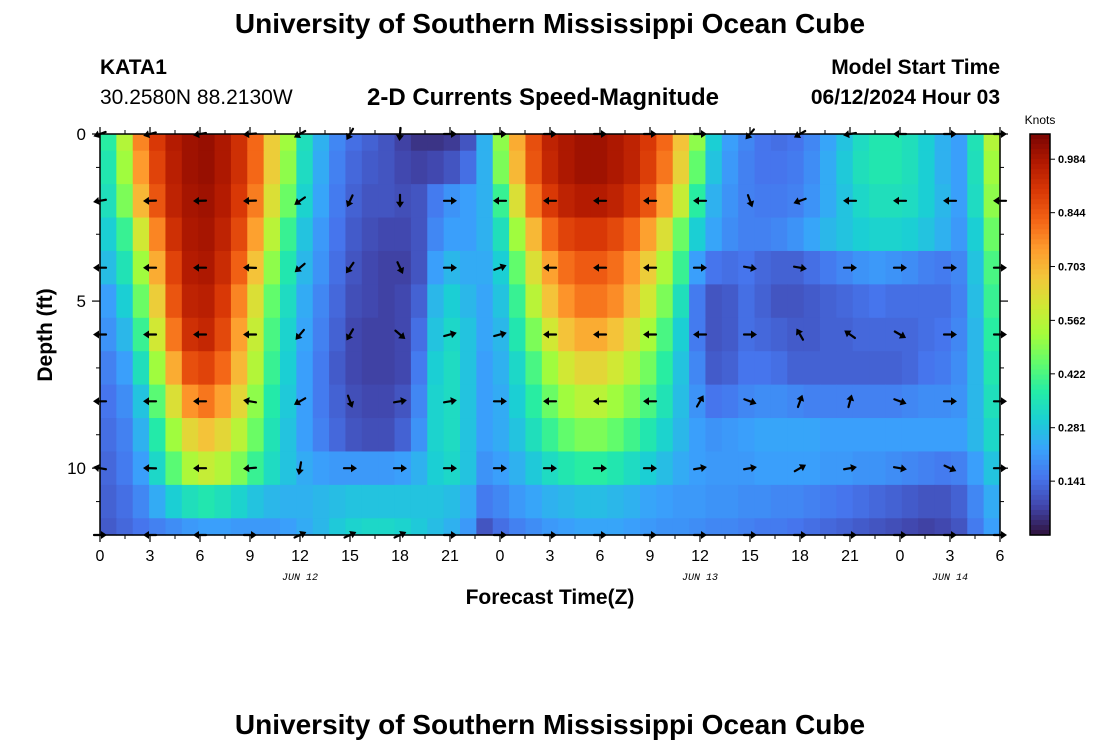 The image size is (1100, 750). Describe the element at coordinates (950, 556) in the screenshot. I see `x-tick-label: 3` at that location.